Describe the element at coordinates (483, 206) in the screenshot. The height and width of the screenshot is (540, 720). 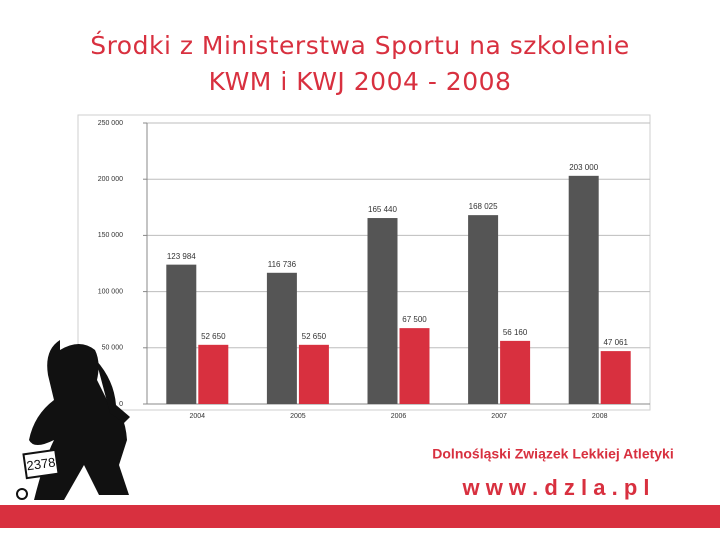
I see `value-label: 168 025` at that location.